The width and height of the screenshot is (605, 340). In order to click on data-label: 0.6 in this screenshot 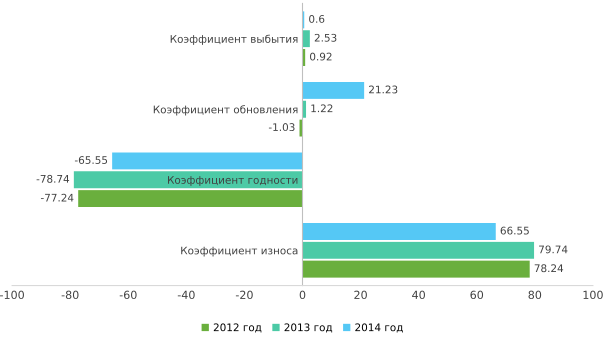, I will do `click(316, 19)`.